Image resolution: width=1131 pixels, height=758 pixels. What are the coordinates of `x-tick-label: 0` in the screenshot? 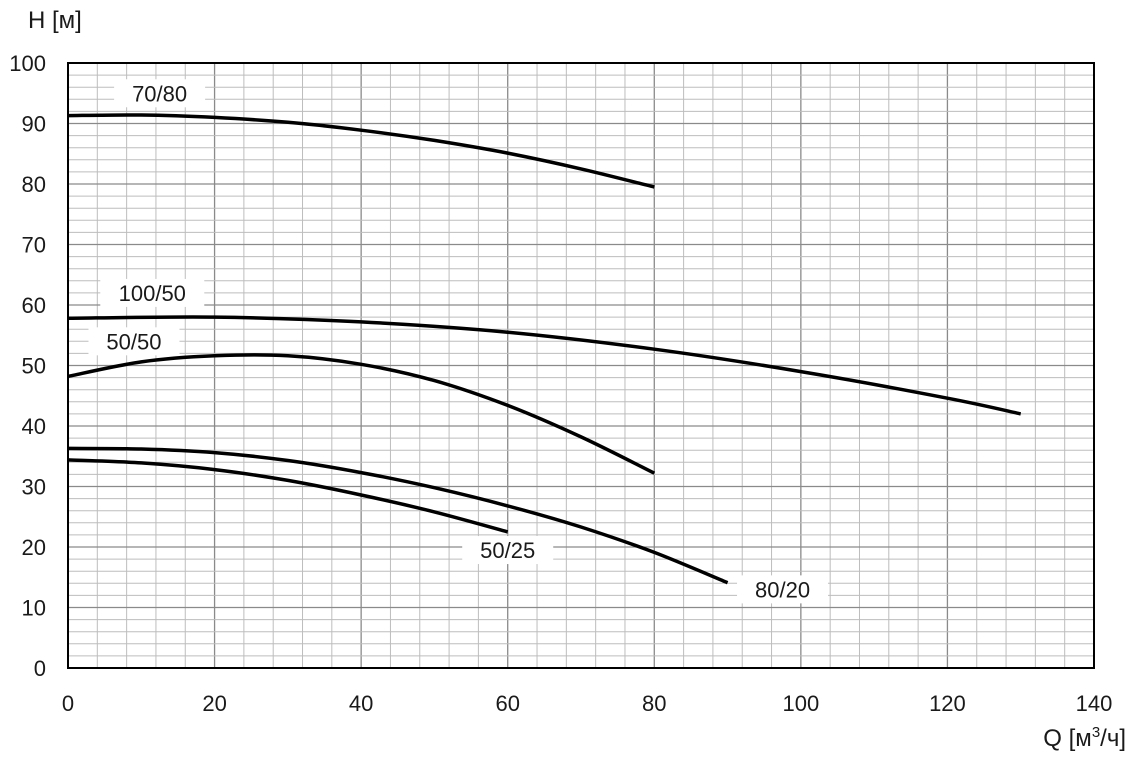 It's located at (68, 703).